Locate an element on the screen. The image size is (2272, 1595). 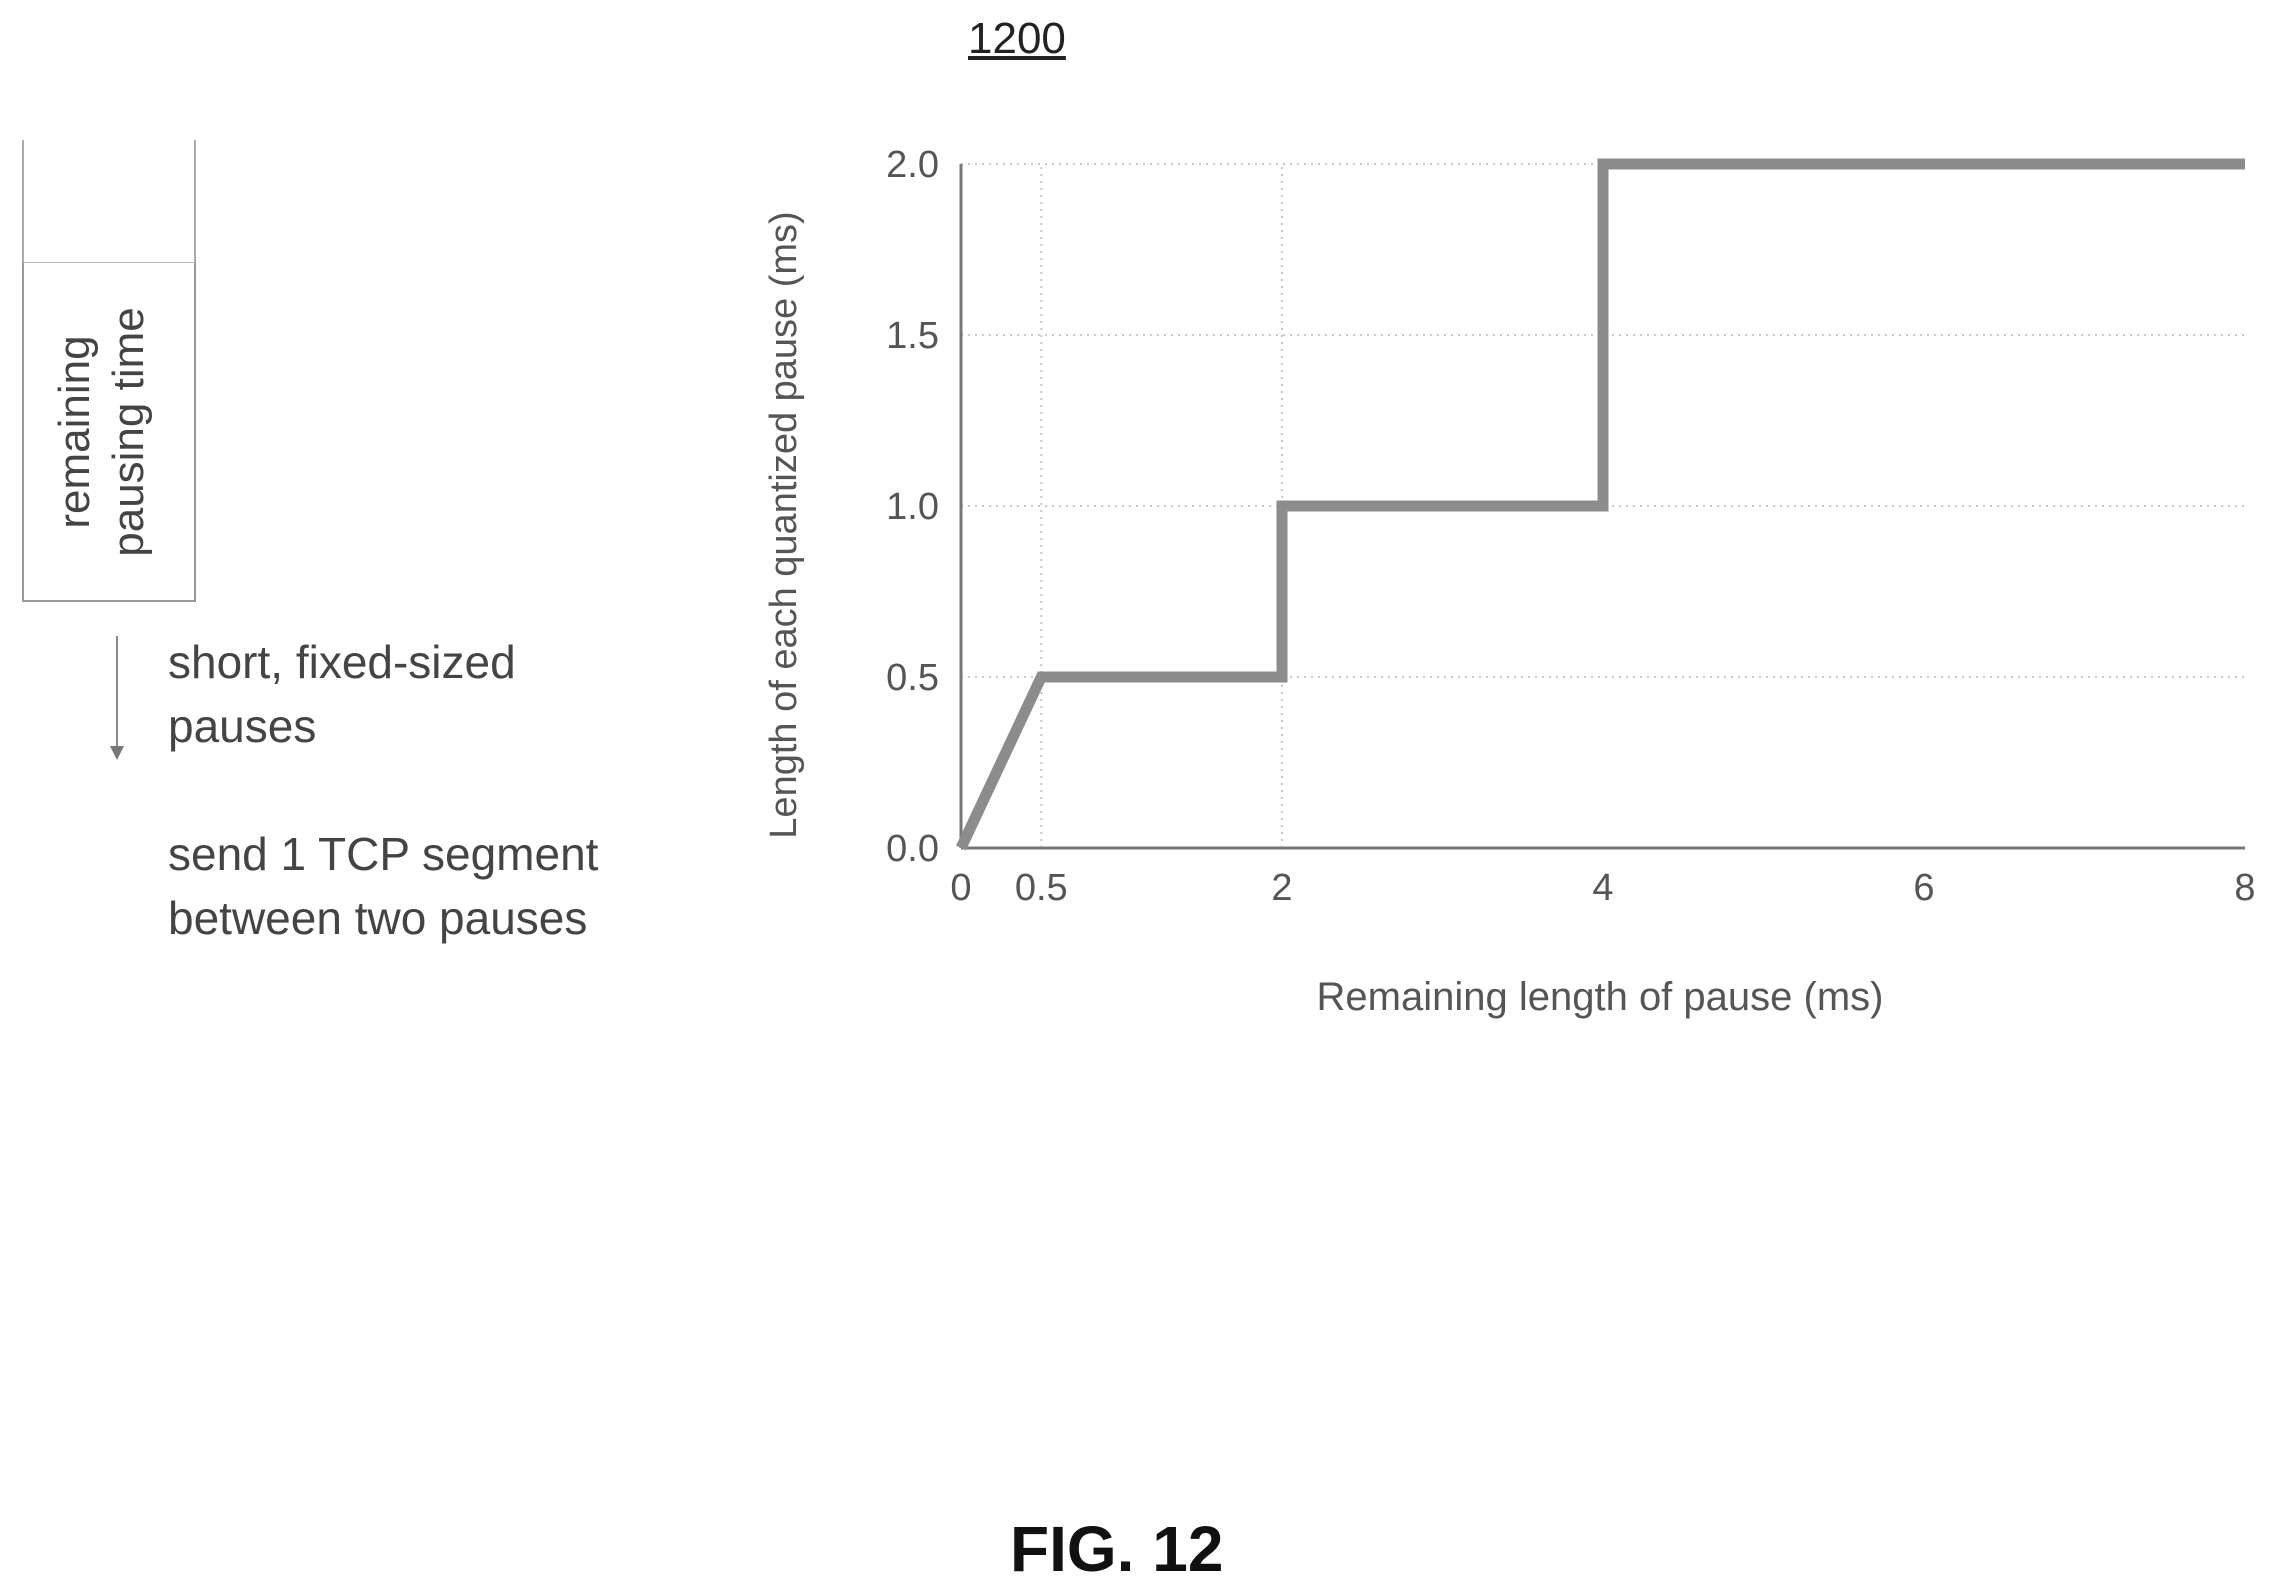
x-tick-label-5: 8 is located at coordinates (2244, 888).